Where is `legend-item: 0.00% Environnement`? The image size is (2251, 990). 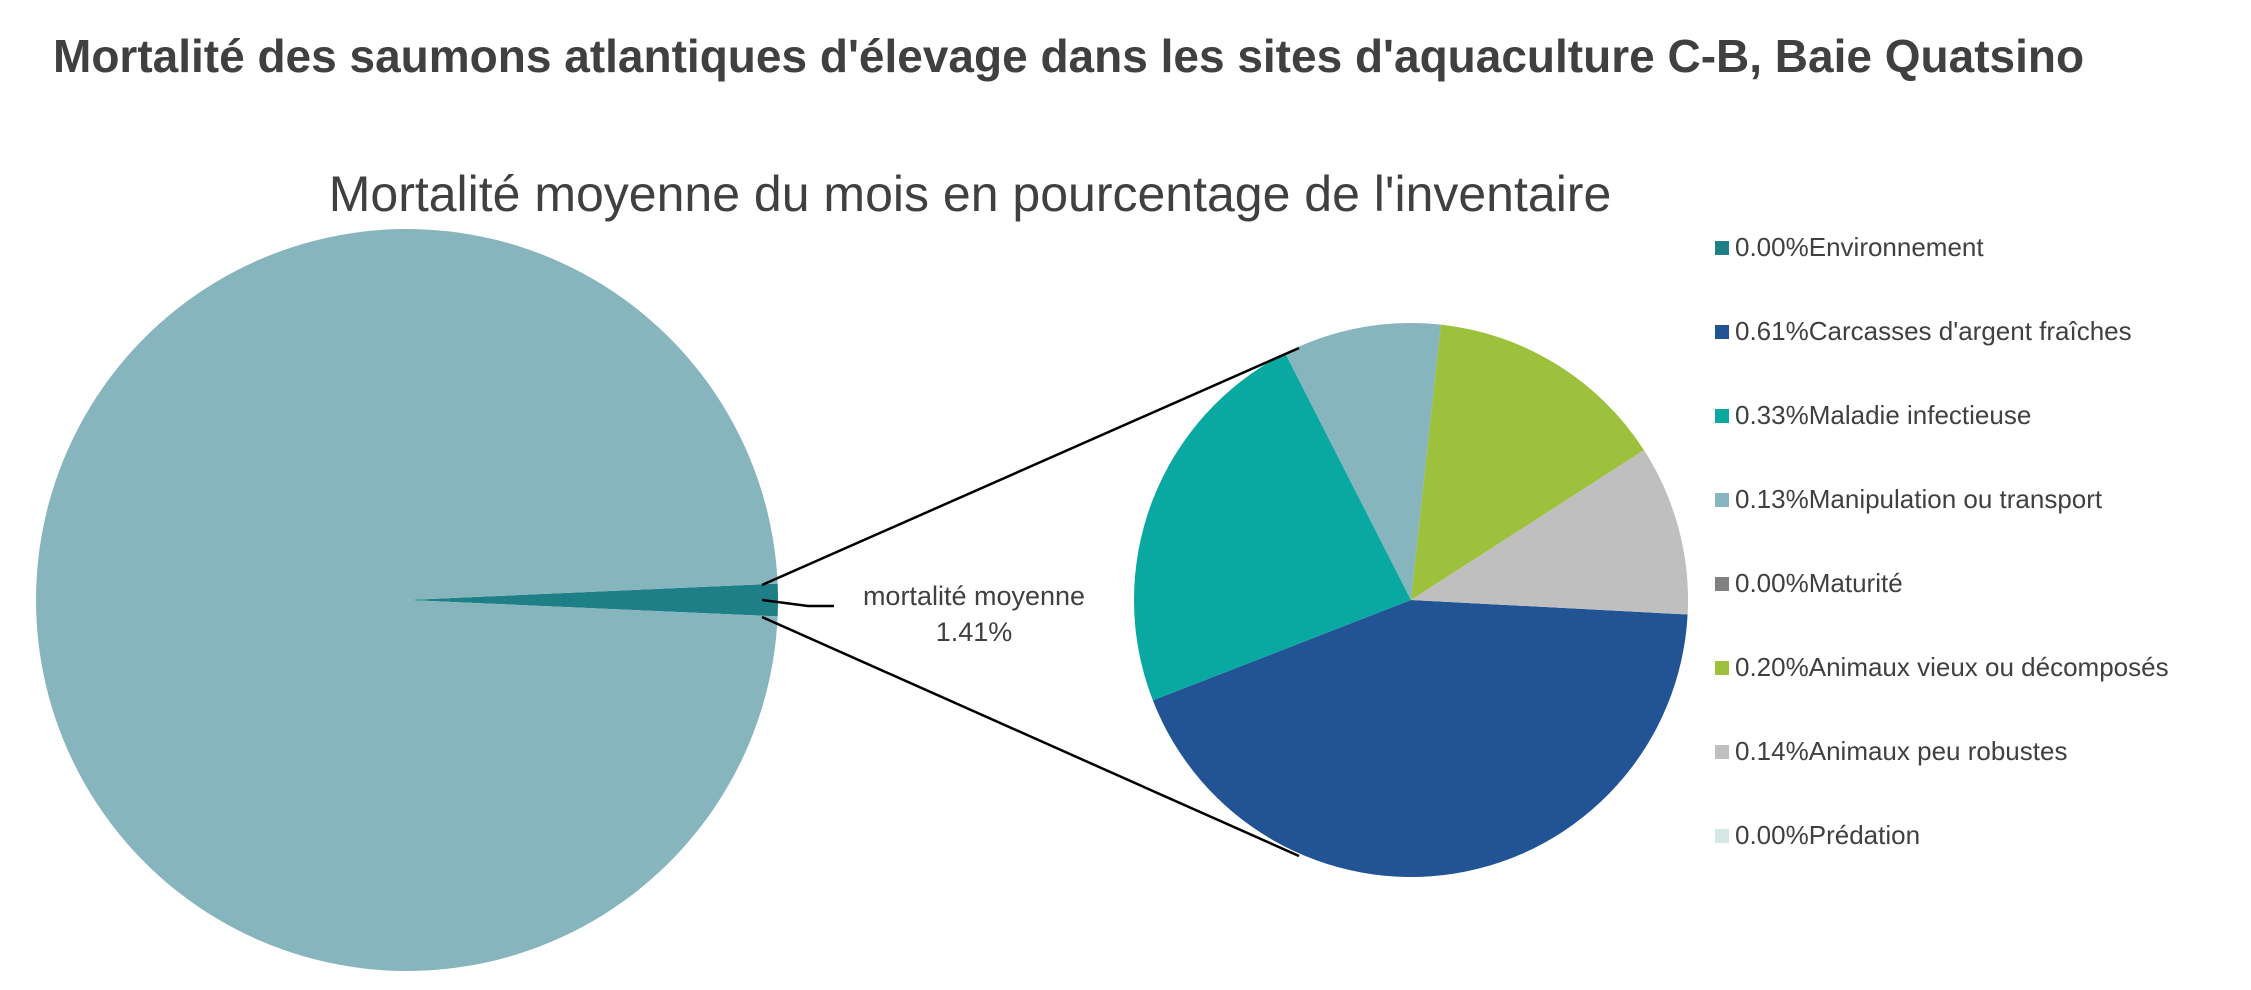
legend-item: 0.00% Environnement is located at coordinates (1942, 274).